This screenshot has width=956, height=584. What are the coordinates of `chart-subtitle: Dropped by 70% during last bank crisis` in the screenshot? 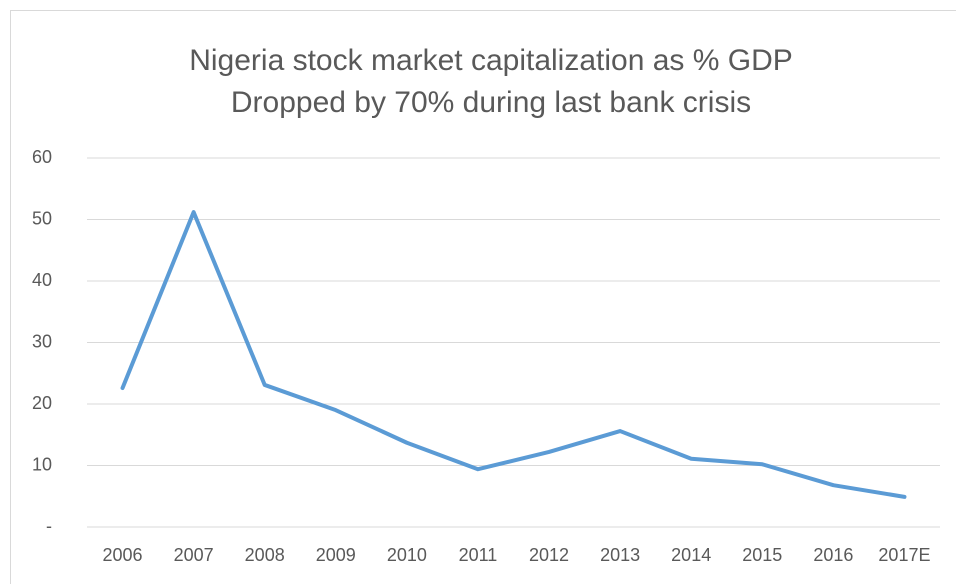 It's located at (491, 102).